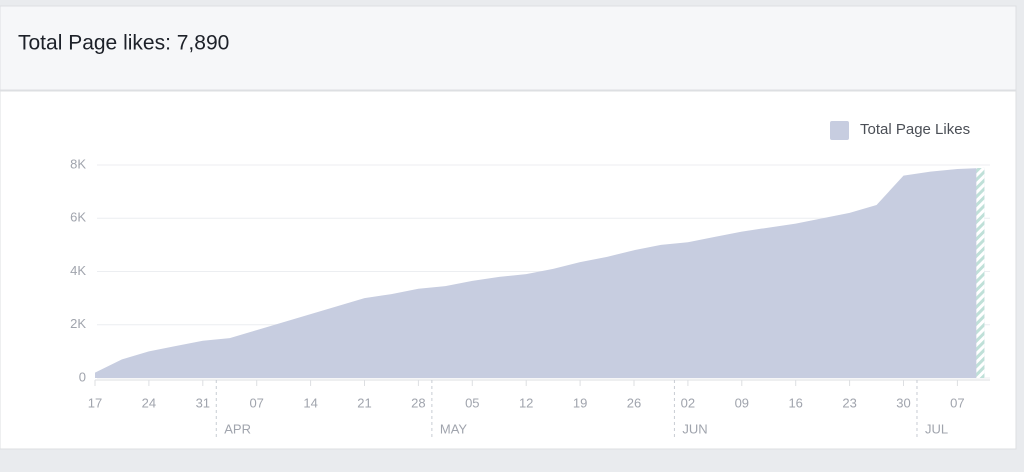 The width and height of the screenshot is (1024, 472). I want to click on x-tick-label: 21, so click(364, 402).